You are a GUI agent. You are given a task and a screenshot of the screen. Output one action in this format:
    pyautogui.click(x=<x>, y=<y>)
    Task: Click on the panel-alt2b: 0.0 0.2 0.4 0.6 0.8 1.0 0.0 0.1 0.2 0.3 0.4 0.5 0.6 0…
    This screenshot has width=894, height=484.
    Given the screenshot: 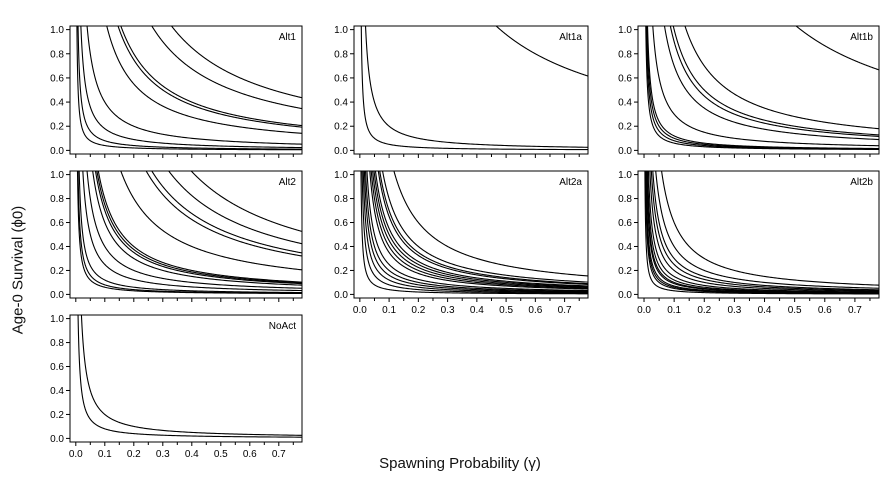 What is the action you would take?
    pyautogui.click(x=749, y=243)
    